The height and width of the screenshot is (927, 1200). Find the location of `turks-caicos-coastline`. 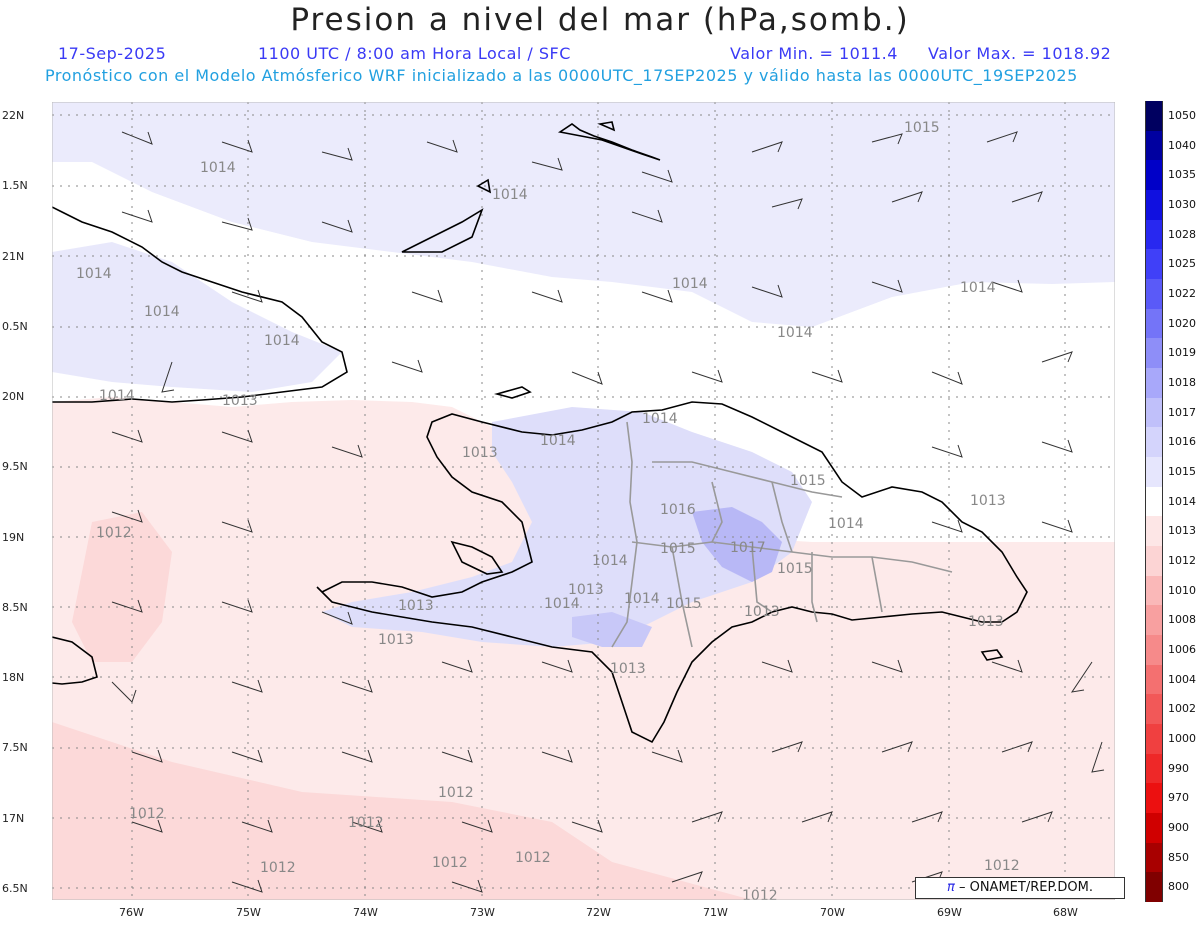

turks-caicos-coastline is located at coordinates (609, 142).